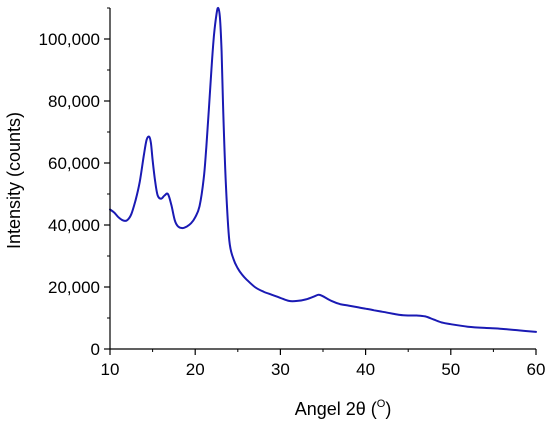 This screenshot has width=550, height=424. I want to click on x-axis-title: Angel 2θ (O), so click(343, 408).